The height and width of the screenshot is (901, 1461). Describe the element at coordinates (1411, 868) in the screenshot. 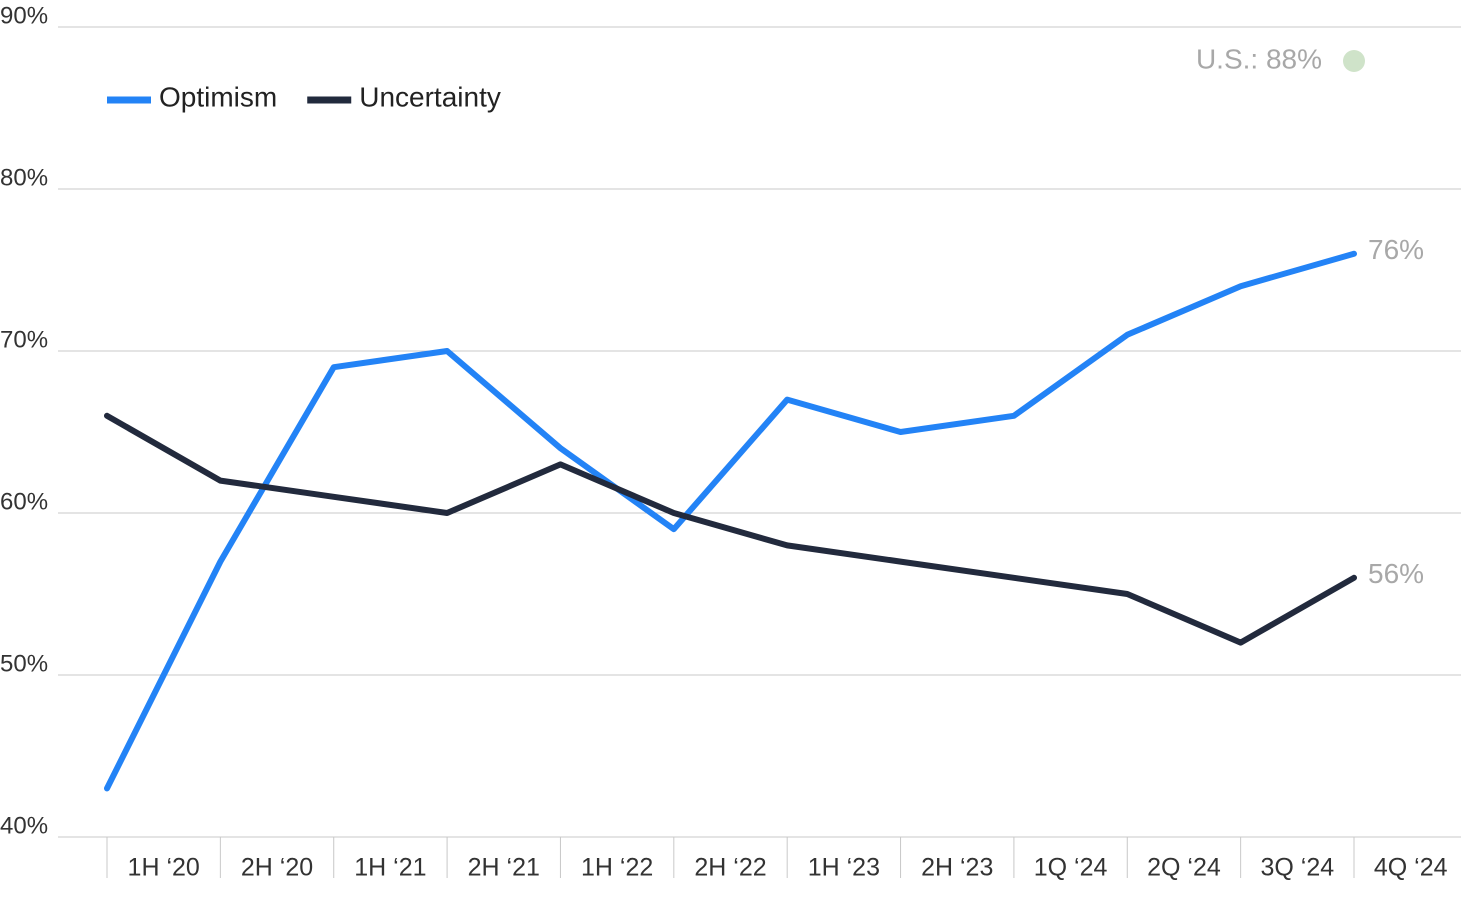

I see `x-tick-label: 4Q ‘24` at that location.